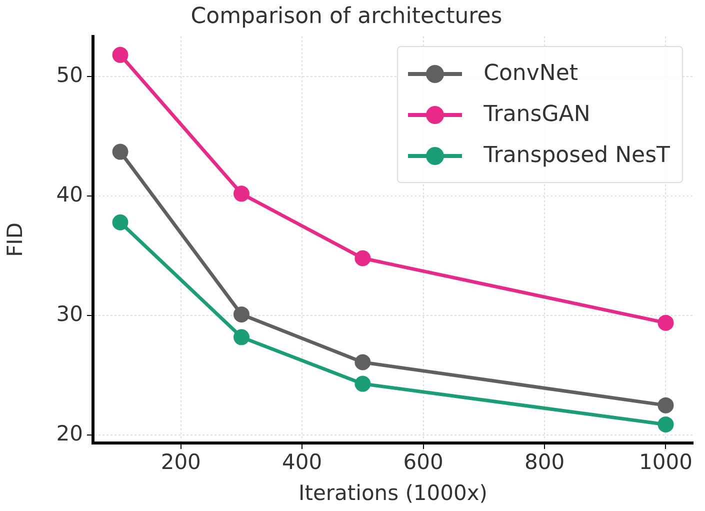 This screenshot has width=705, height=511. What do you see at coordinates (180, 462) in the screenshot?
I see `x-tick-label: 200` at bounding box center [180, 462].